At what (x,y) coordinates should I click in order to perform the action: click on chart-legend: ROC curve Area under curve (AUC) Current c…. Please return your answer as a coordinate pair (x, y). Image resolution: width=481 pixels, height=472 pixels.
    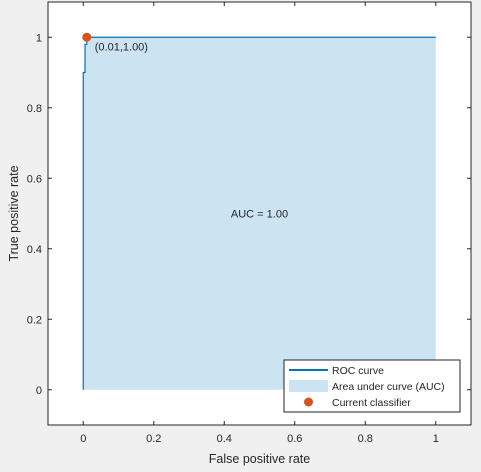
    Looking at the image, I should click on (372, 386).